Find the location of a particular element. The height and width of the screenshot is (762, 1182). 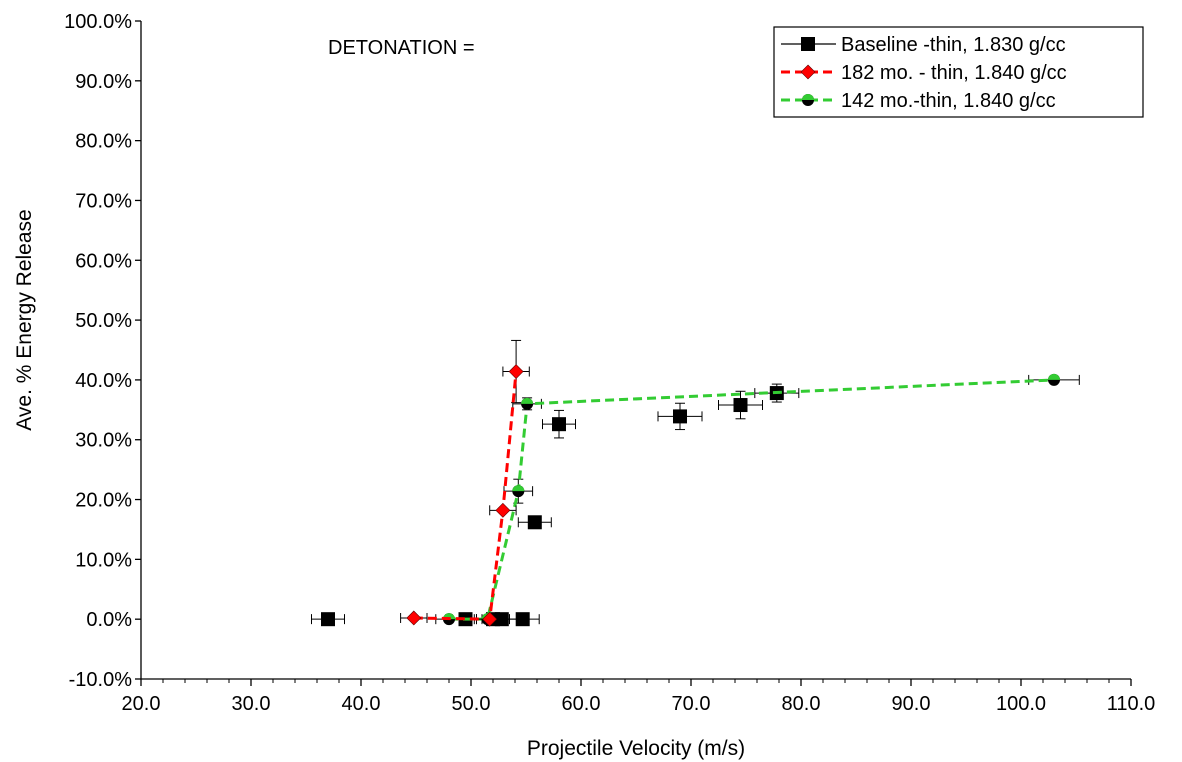

y-tick-label: 20.0% is located at coordinates (103, 501).